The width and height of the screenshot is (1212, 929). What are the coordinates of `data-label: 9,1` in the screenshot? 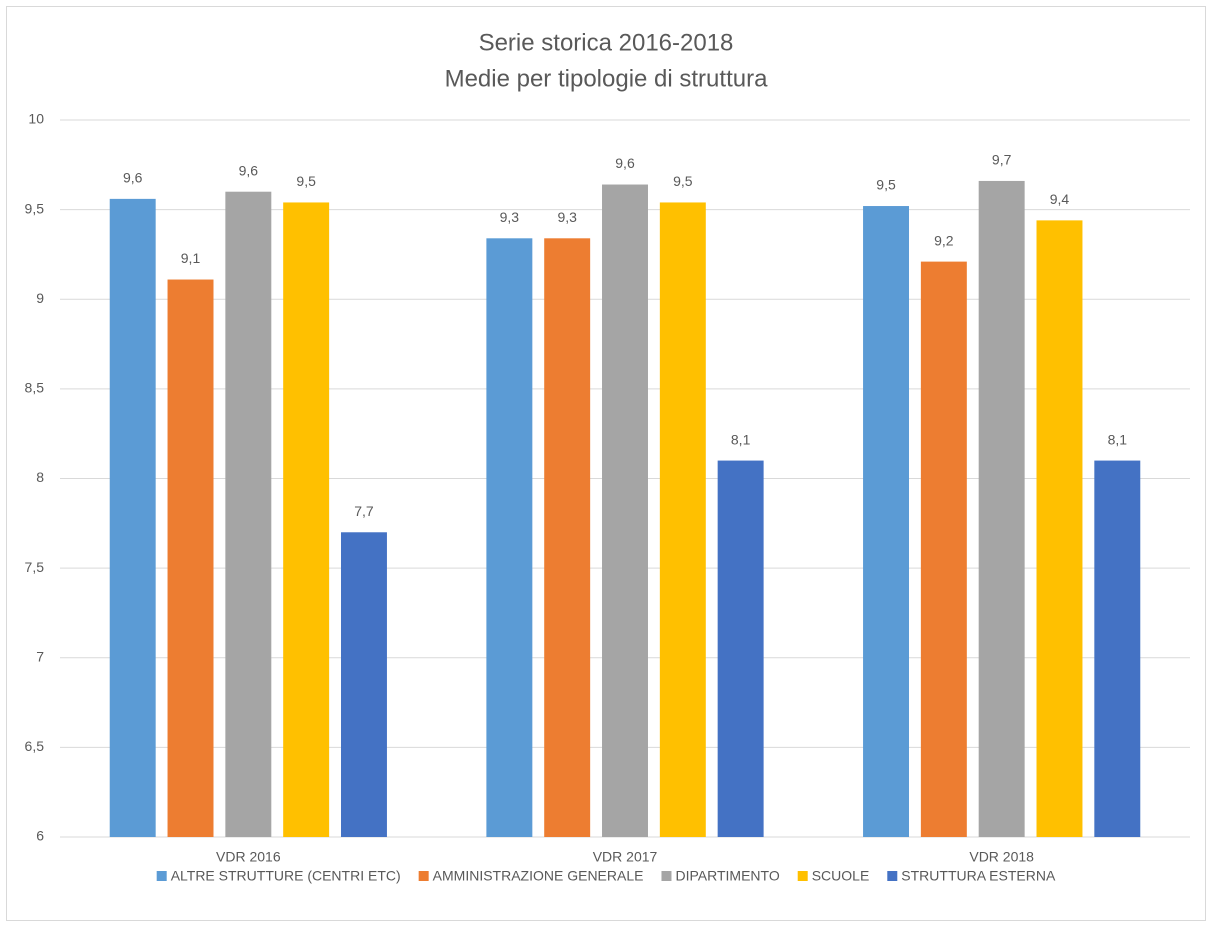 It's located at (191, 258).